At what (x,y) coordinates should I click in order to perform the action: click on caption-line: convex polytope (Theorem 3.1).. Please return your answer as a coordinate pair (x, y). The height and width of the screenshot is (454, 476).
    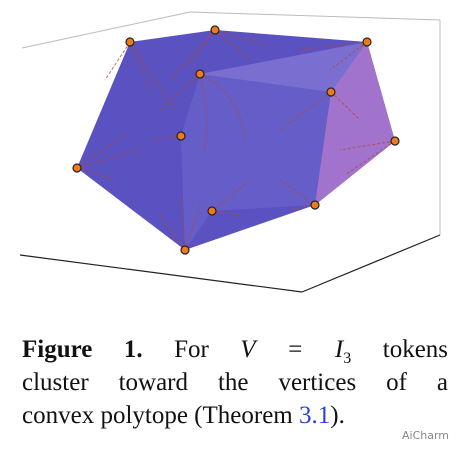
    Looking at the image, I should click on (235, 415).